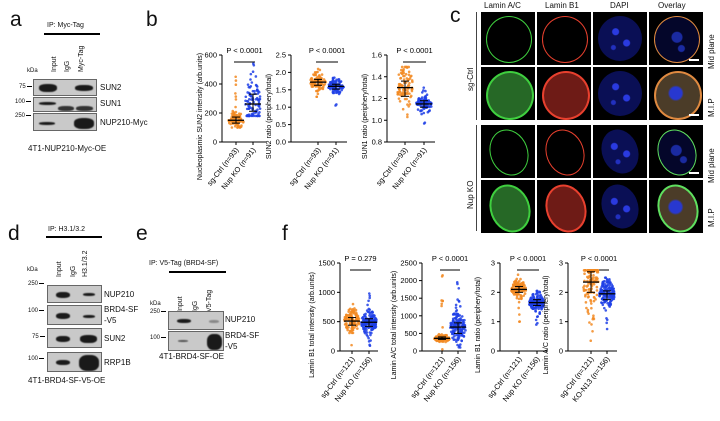 Image resolution: width=720 pixels, height=421 pixels. I want to click on y-tick-label: 200, so click(210, 113).